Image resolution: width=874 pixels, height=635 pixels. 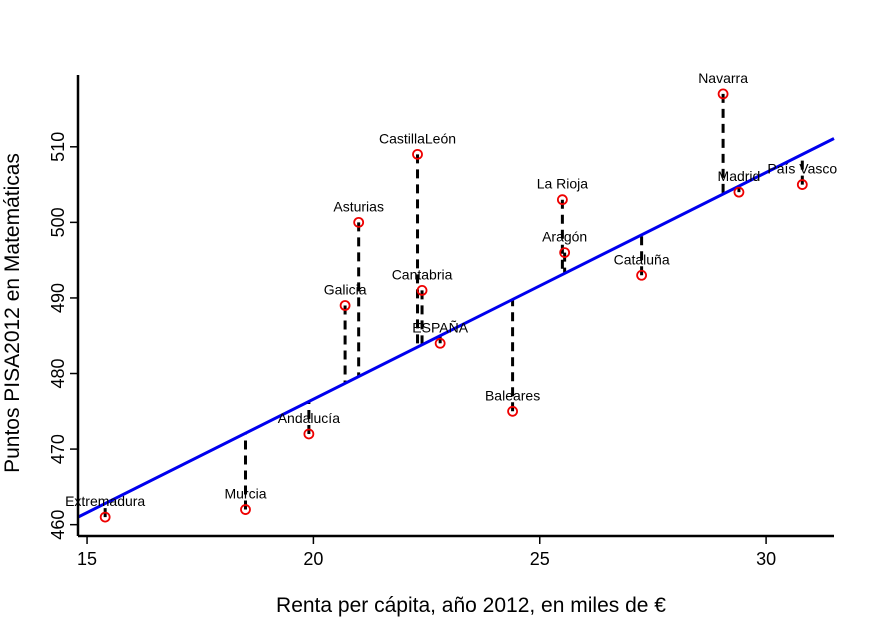 I want to click on point-label: Cataluña, so click(x=642, y=259).